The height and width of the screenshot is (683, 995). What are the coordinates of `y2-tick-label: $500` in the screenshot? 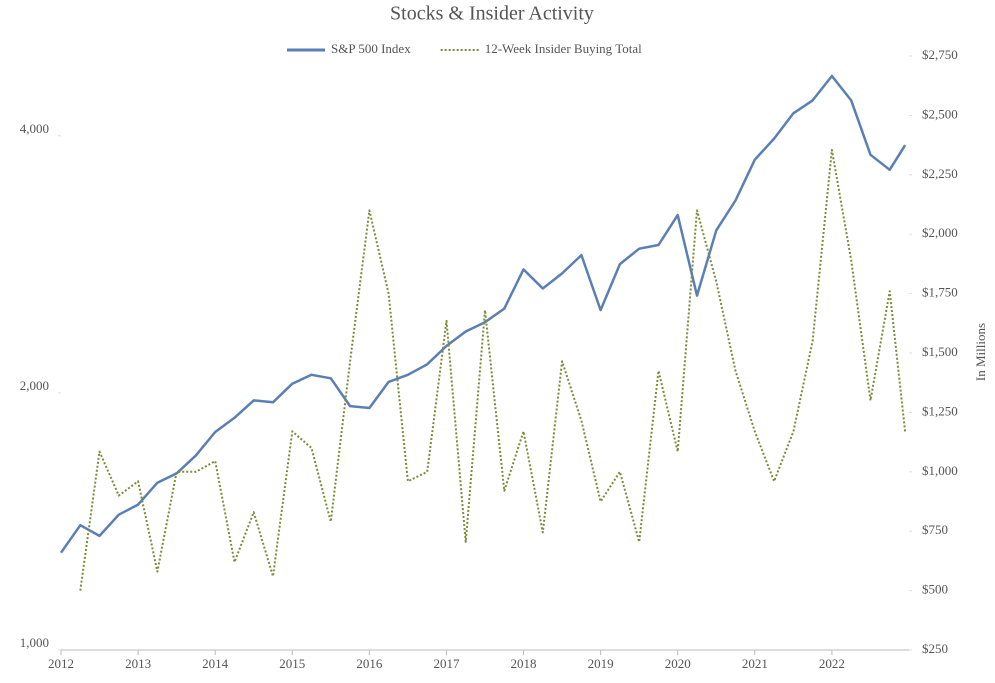 It's located at (935, 589).